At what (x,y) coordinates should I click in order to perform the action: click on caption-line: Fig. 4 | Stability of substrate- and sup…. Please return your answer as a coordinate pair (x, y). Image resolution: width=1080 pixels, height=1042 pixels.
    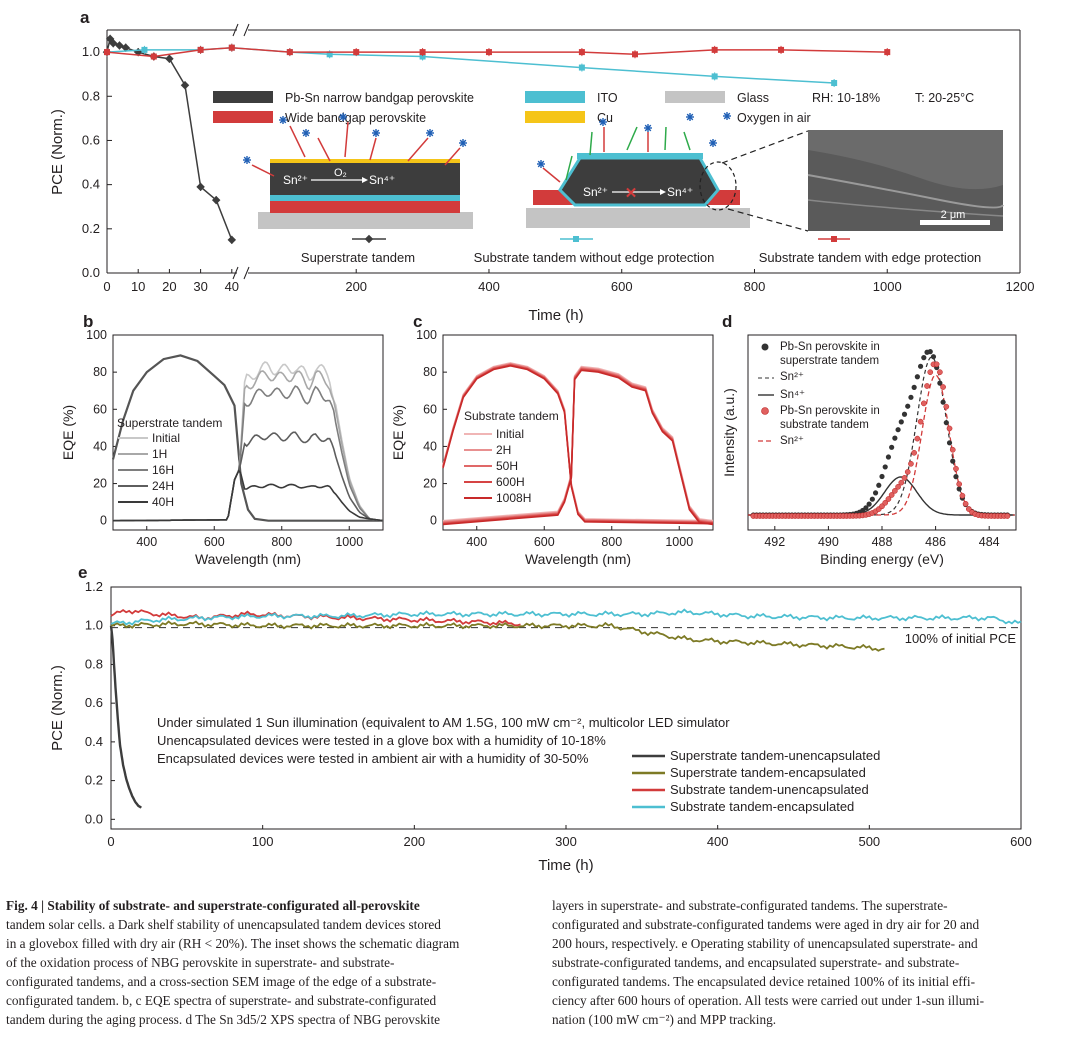
    Looking at the image, I should click on (213, 905).